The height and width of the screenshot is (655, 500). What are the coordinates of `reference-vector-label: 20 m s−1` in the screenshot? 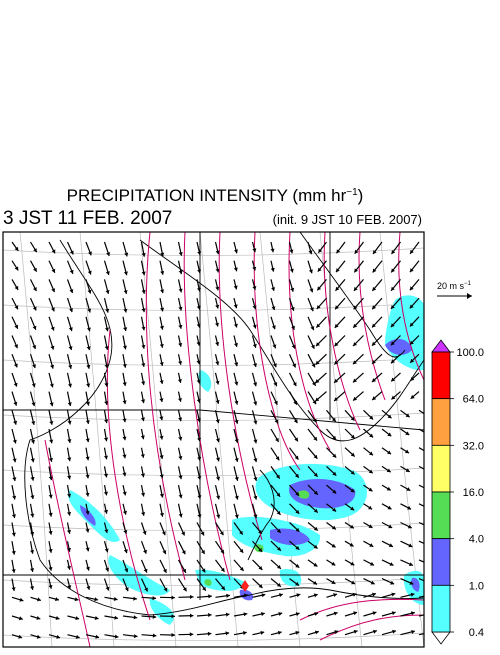 It's located at (454, 286).